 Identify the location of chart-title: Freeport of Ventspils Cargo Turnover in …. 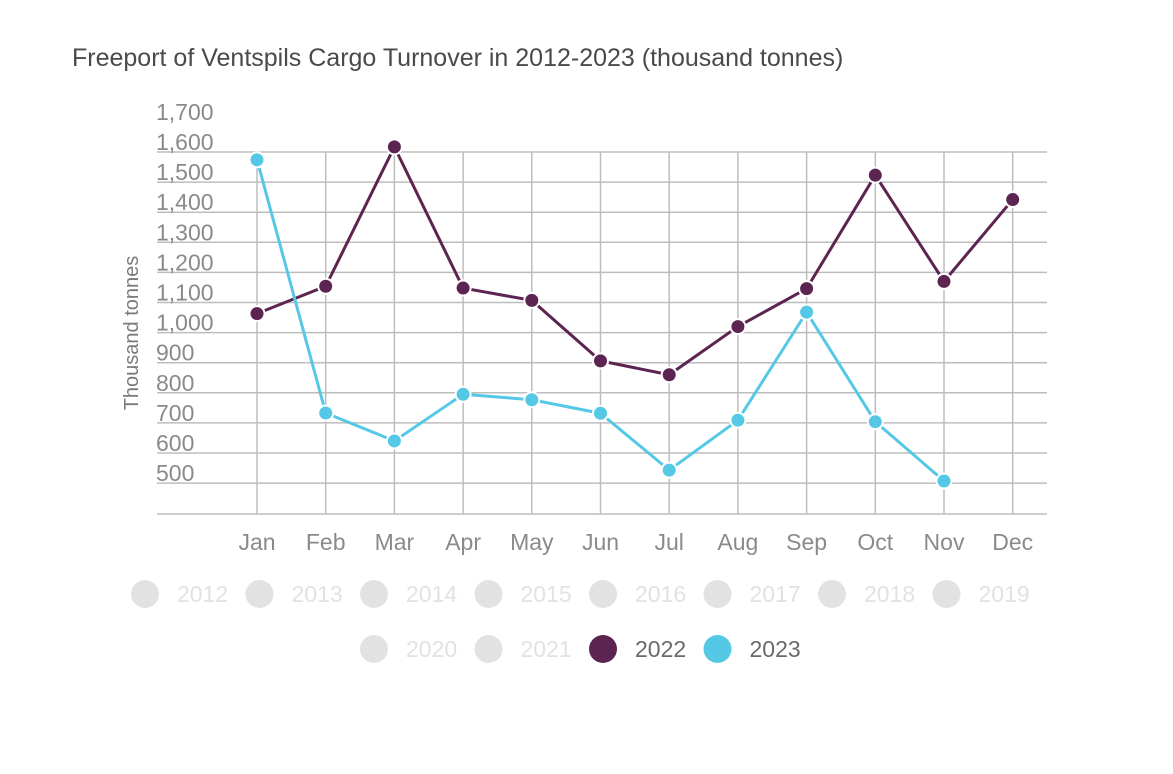
(458, 58).